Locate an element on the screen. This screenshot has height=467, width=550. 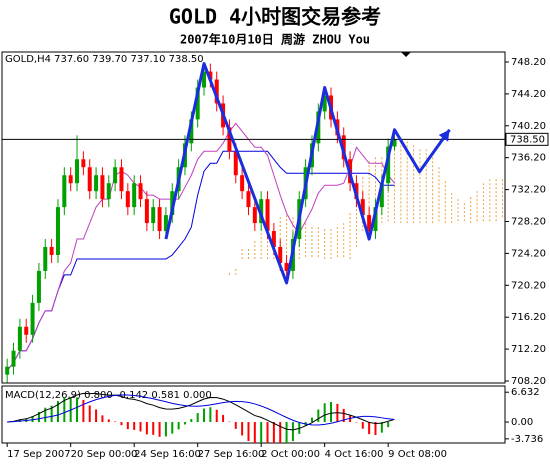
macd-tick-label: 0.00 is located at coordinates (522, 422).